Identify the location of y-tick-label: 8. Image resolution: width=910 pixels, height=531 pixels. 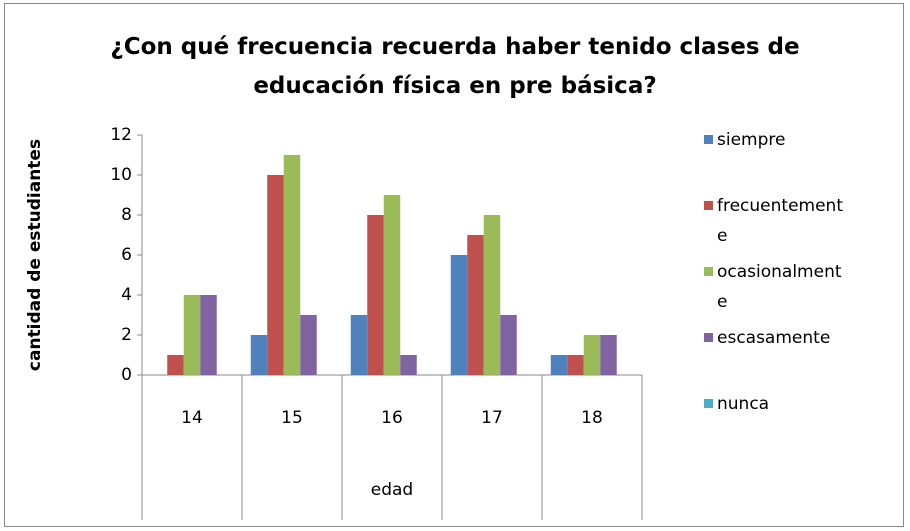
(126, 215).